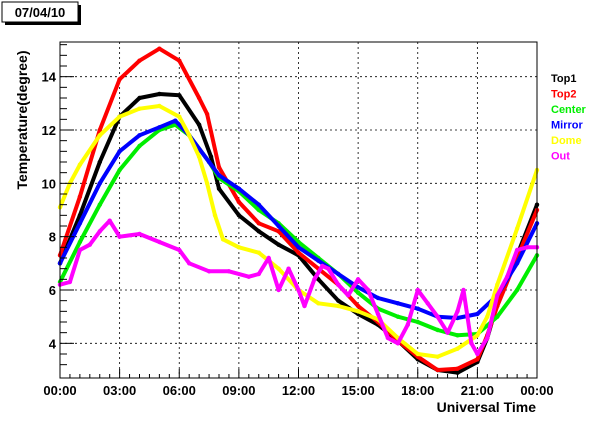 The width and height of the screenshot is (596, 422). I want to click on y-axis-title: Temperature(degree), so click(22, 119).